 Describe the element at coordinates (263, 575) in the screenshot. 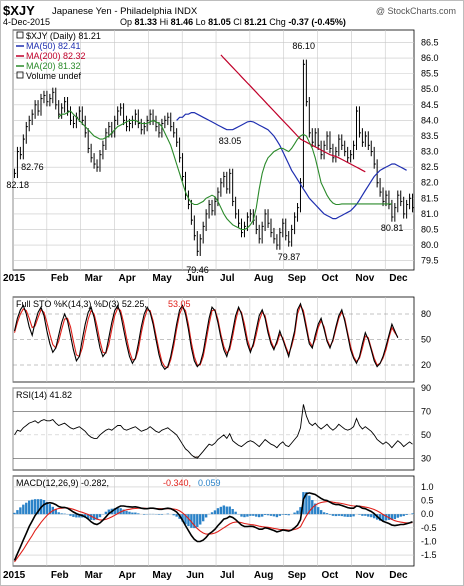

I see `macd-axis-month-label: Aug` at that location.